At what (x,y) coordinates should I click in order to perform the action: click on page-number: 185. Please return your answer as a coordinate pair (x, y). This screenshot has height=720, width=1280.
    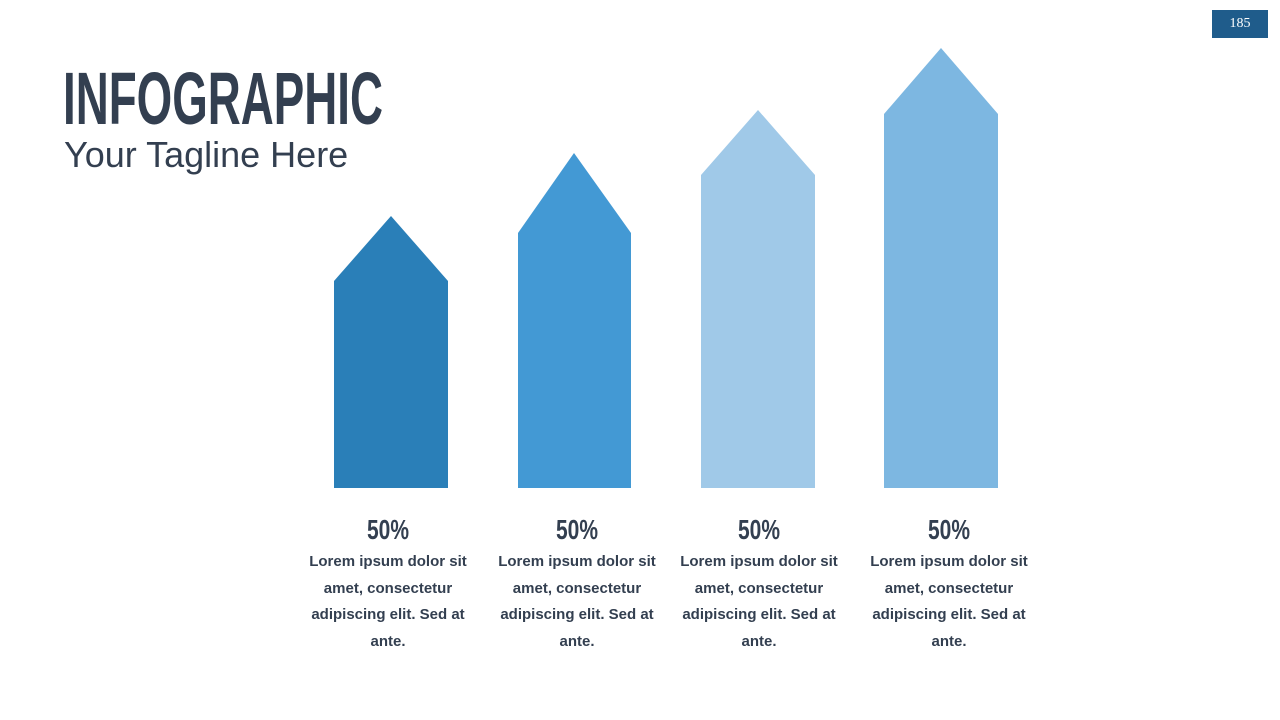
    Looking at the image, I should click on (1240, 24).